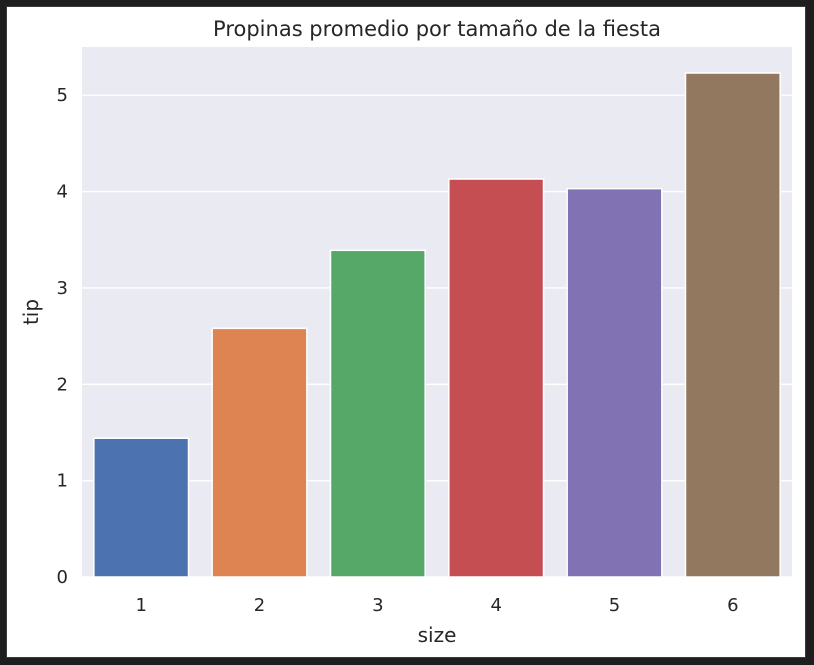  I want to click on x-axis-label: size, so click(437, 635).